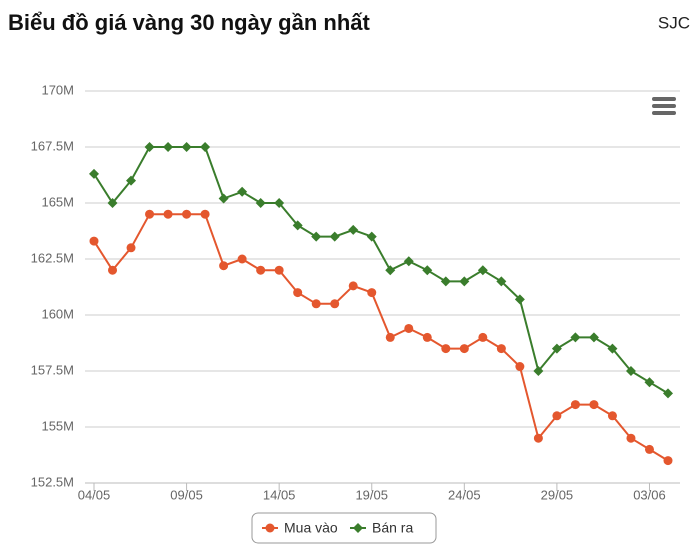 The height and width of the screenshot is (546, 700). What do you see at coordinates (57, 425) in the screenshot?
I see `y-tick-label: 155M` at bounding box center [57, 425].